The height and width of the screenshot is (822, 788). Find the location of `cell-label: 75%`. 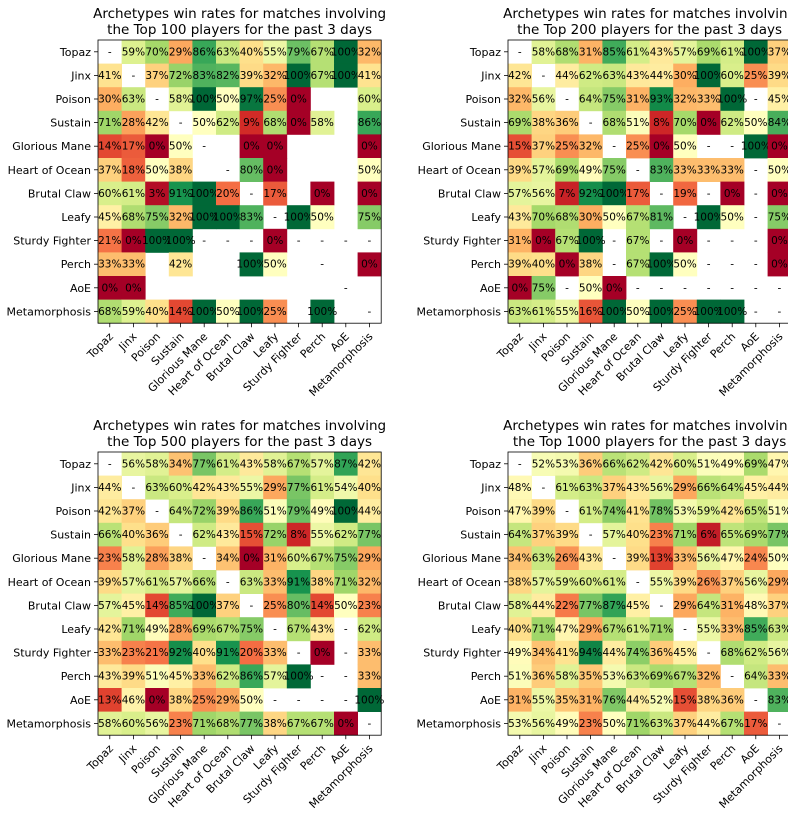

cell-label: 75% is located at coordinates (614, 100).